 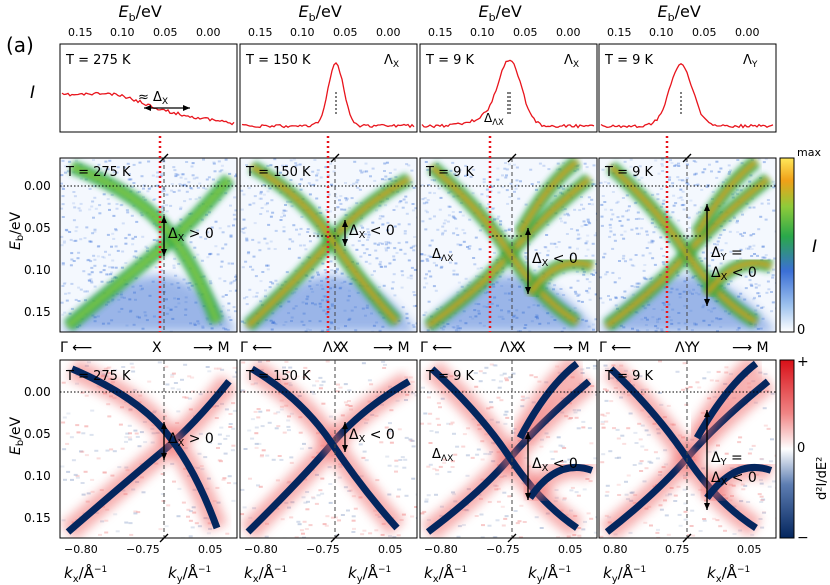 What do you see at coordinates (608, 573) in the screenshot?
I see `bottom-k: k` at bounding box center [608, 573].